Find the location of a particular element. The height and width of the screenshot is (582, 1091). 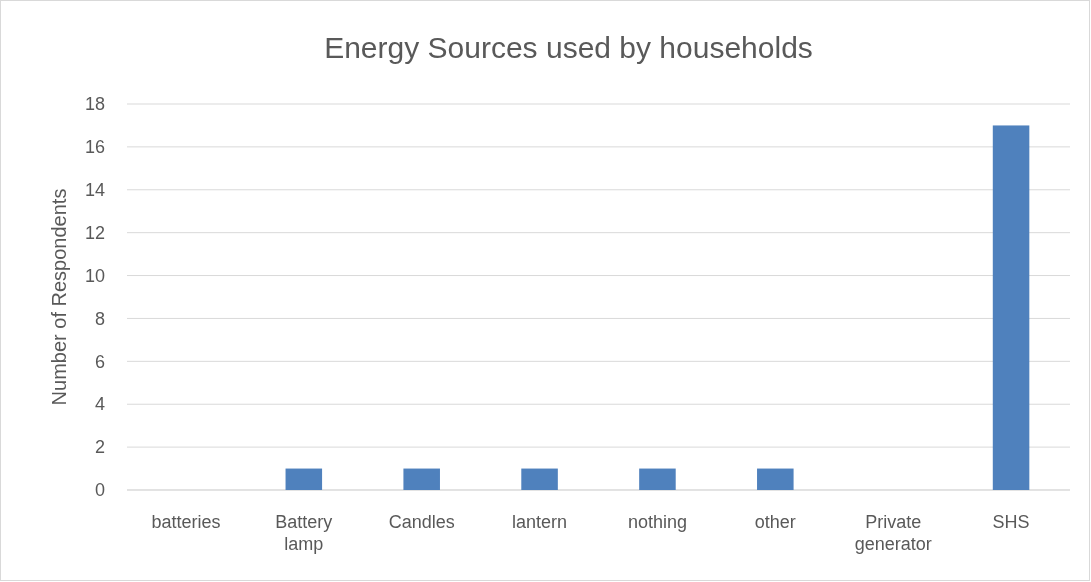

x-tick-label: Private generator is located at coordinates (893, 533).